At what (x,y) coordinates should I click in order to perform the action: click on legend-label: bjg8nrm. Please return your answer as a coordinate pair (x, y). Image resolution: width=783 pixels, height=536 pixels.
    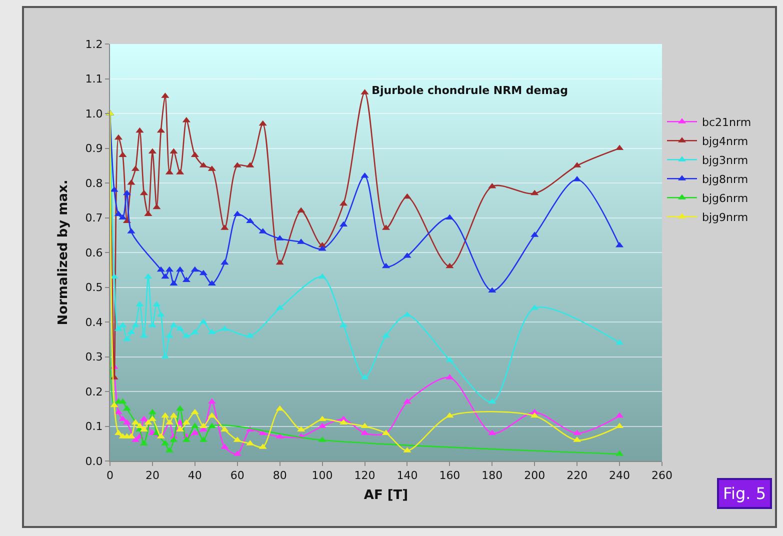
    Looking at the image, I should click on (725, 179).